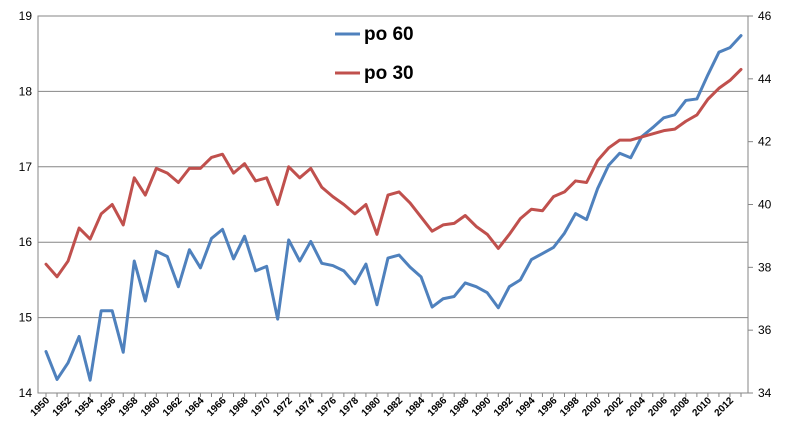 The height and width of the screenshot is (444, 786). Describe the element at coordinates (765, 16) in the screenshot. I see `right-tick-label: 46` at that location.